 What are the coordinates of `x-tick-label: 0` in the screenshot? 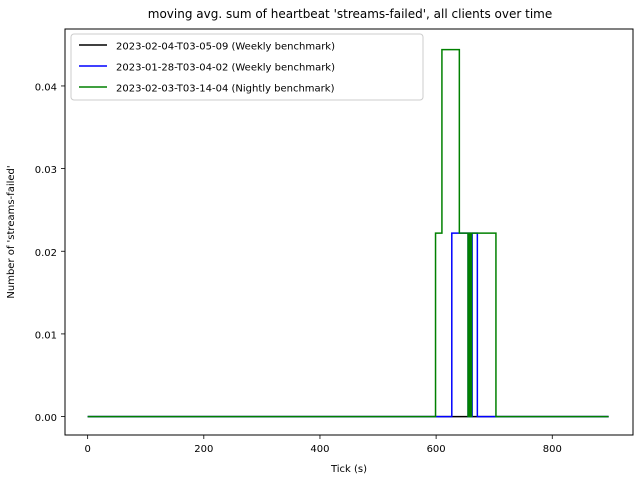 It's located at (87, 449).